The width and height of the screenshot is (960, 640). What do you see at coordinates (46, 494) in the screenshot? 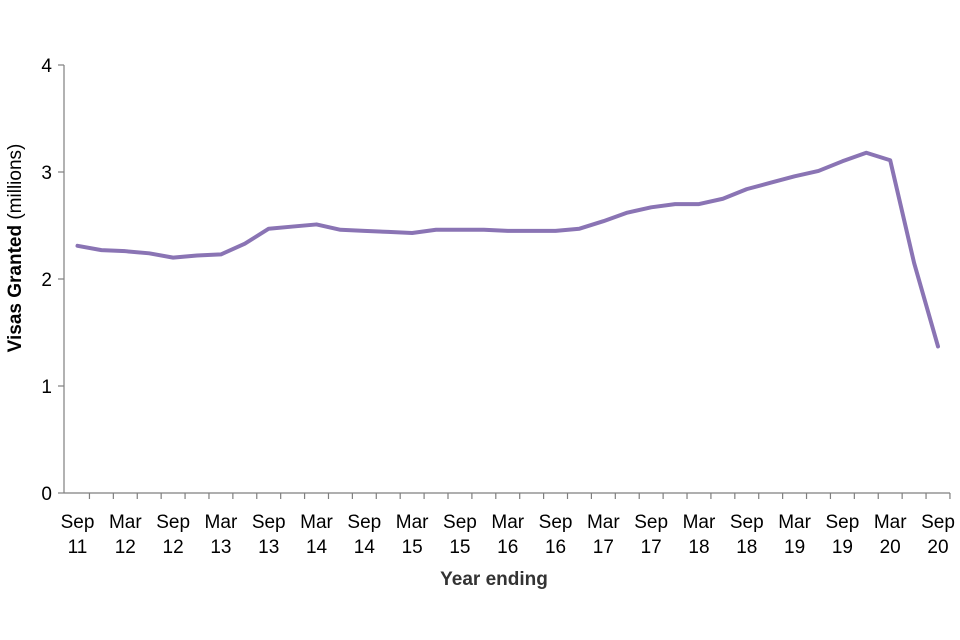
I see `y-tick-label: 0` at bounding box center [46, 494].